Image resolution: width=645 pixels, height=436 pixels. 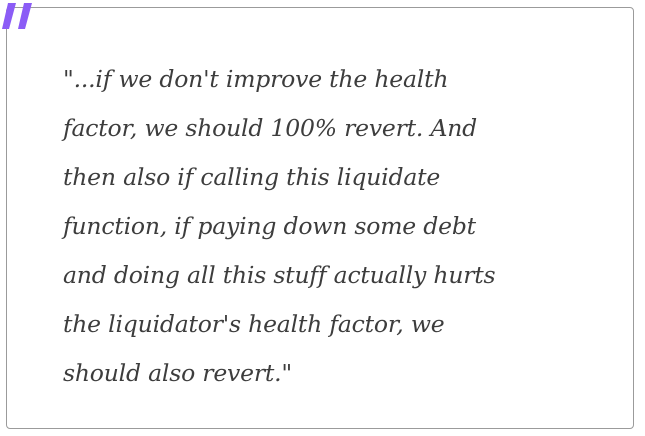 What do you see at coordinates (254, 324) in the screenshot?
I see `quote-line: the liquidator's health factor, we` at bounding box center [254, 324].